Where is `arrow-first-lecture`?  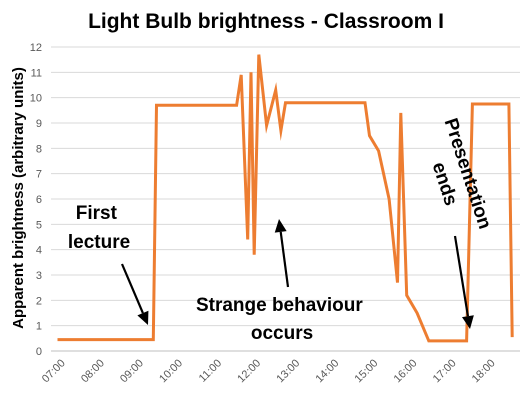
arrow-first-lecture is located at coordinates (134, 294).